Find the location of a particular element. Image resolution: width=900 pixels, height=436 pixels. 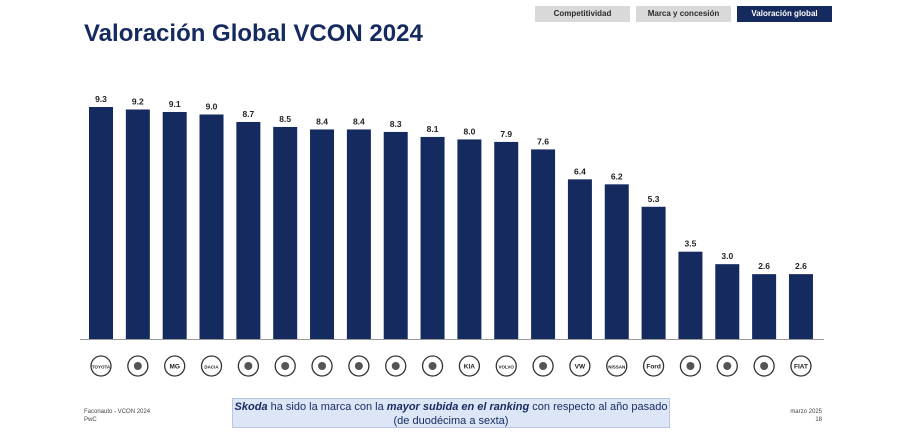

brand-logo-text: TOYOTA is located at coordinates (101, 367).